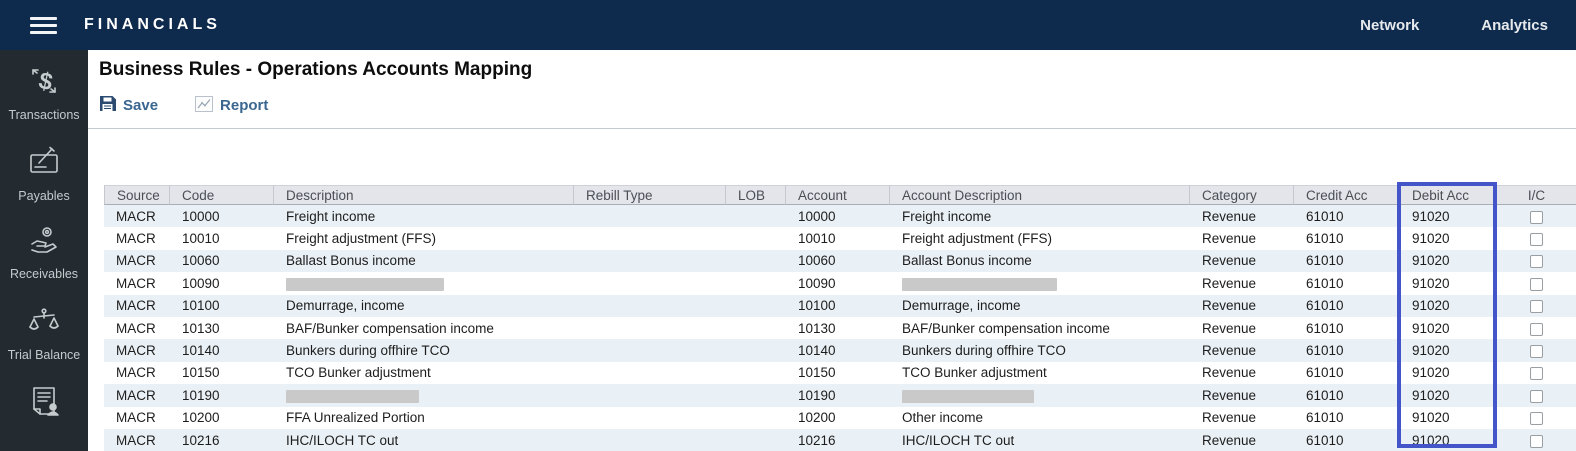  I want to click on cell-account-description: IHC/ILOCH TC out, so click(1040, 439).